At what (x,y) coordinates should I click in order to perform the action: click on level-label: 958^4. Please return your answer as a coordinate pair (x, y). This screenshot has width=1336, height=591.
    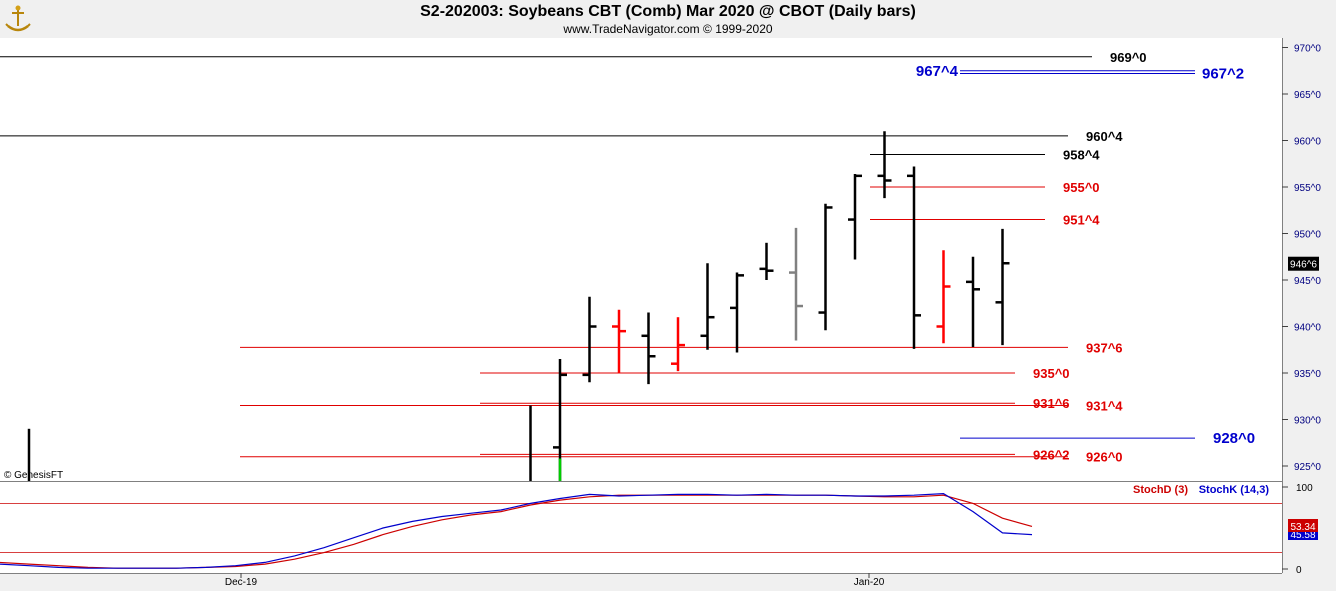
    Looking at the image, I should click on (1081, 154).